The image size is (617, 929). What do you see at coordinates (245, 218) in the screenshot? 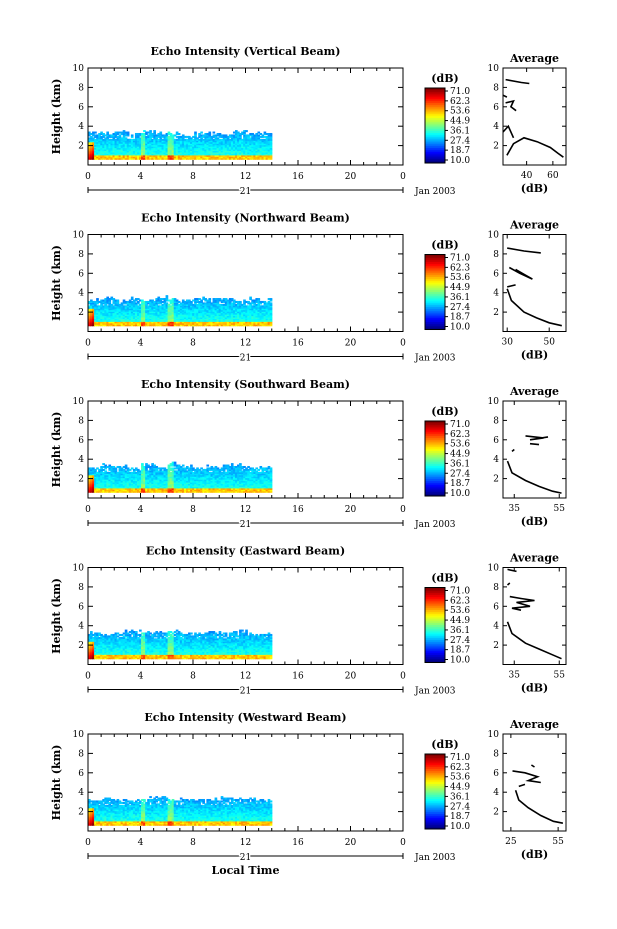
I see `panel-title: Echo Intensity (Northward Beam)` at bounding box center [245, 218].